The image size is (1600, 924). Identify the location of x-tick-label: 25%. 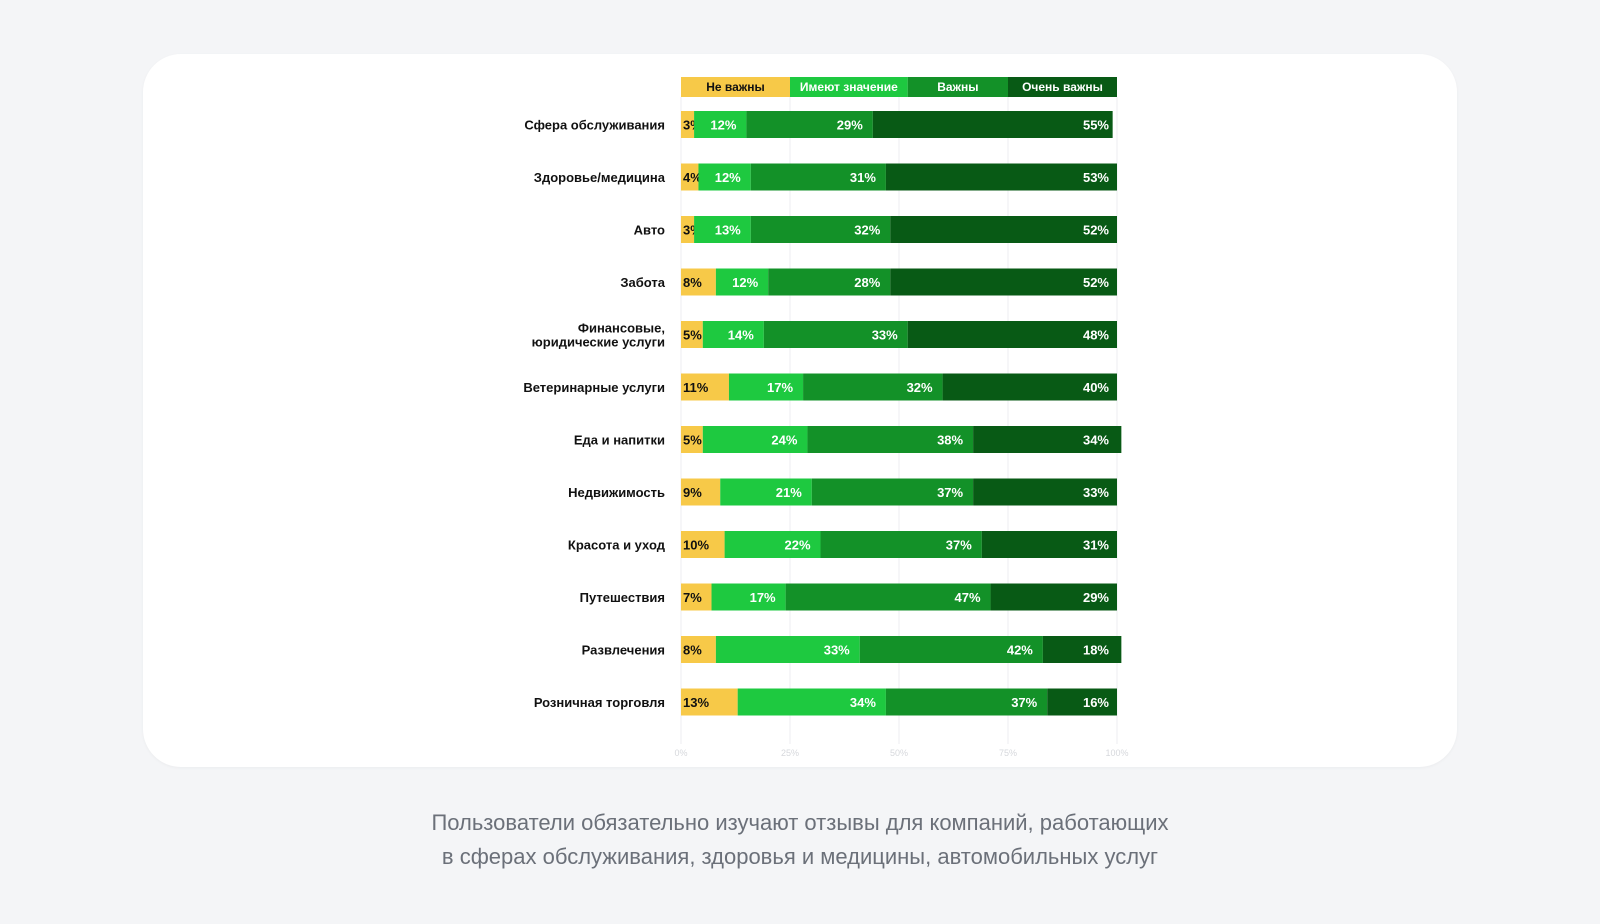
(790, 753).